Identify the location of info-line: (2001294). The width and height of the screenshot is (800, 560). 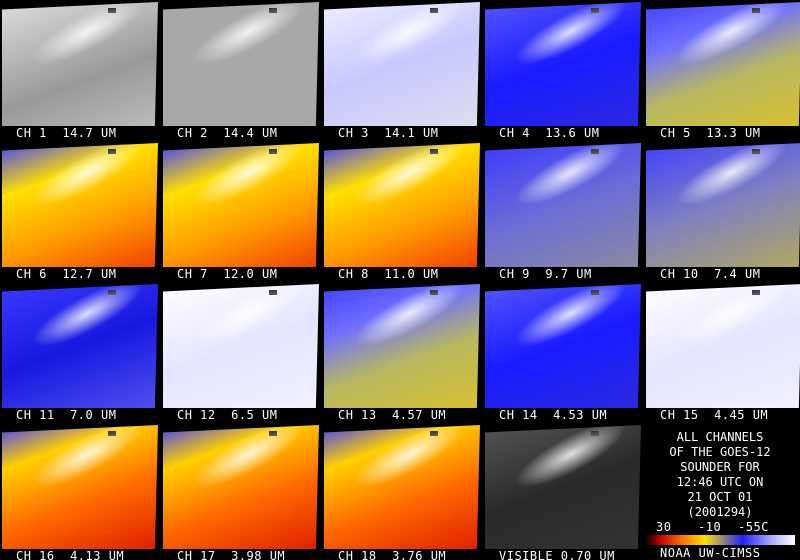
(720, 512).